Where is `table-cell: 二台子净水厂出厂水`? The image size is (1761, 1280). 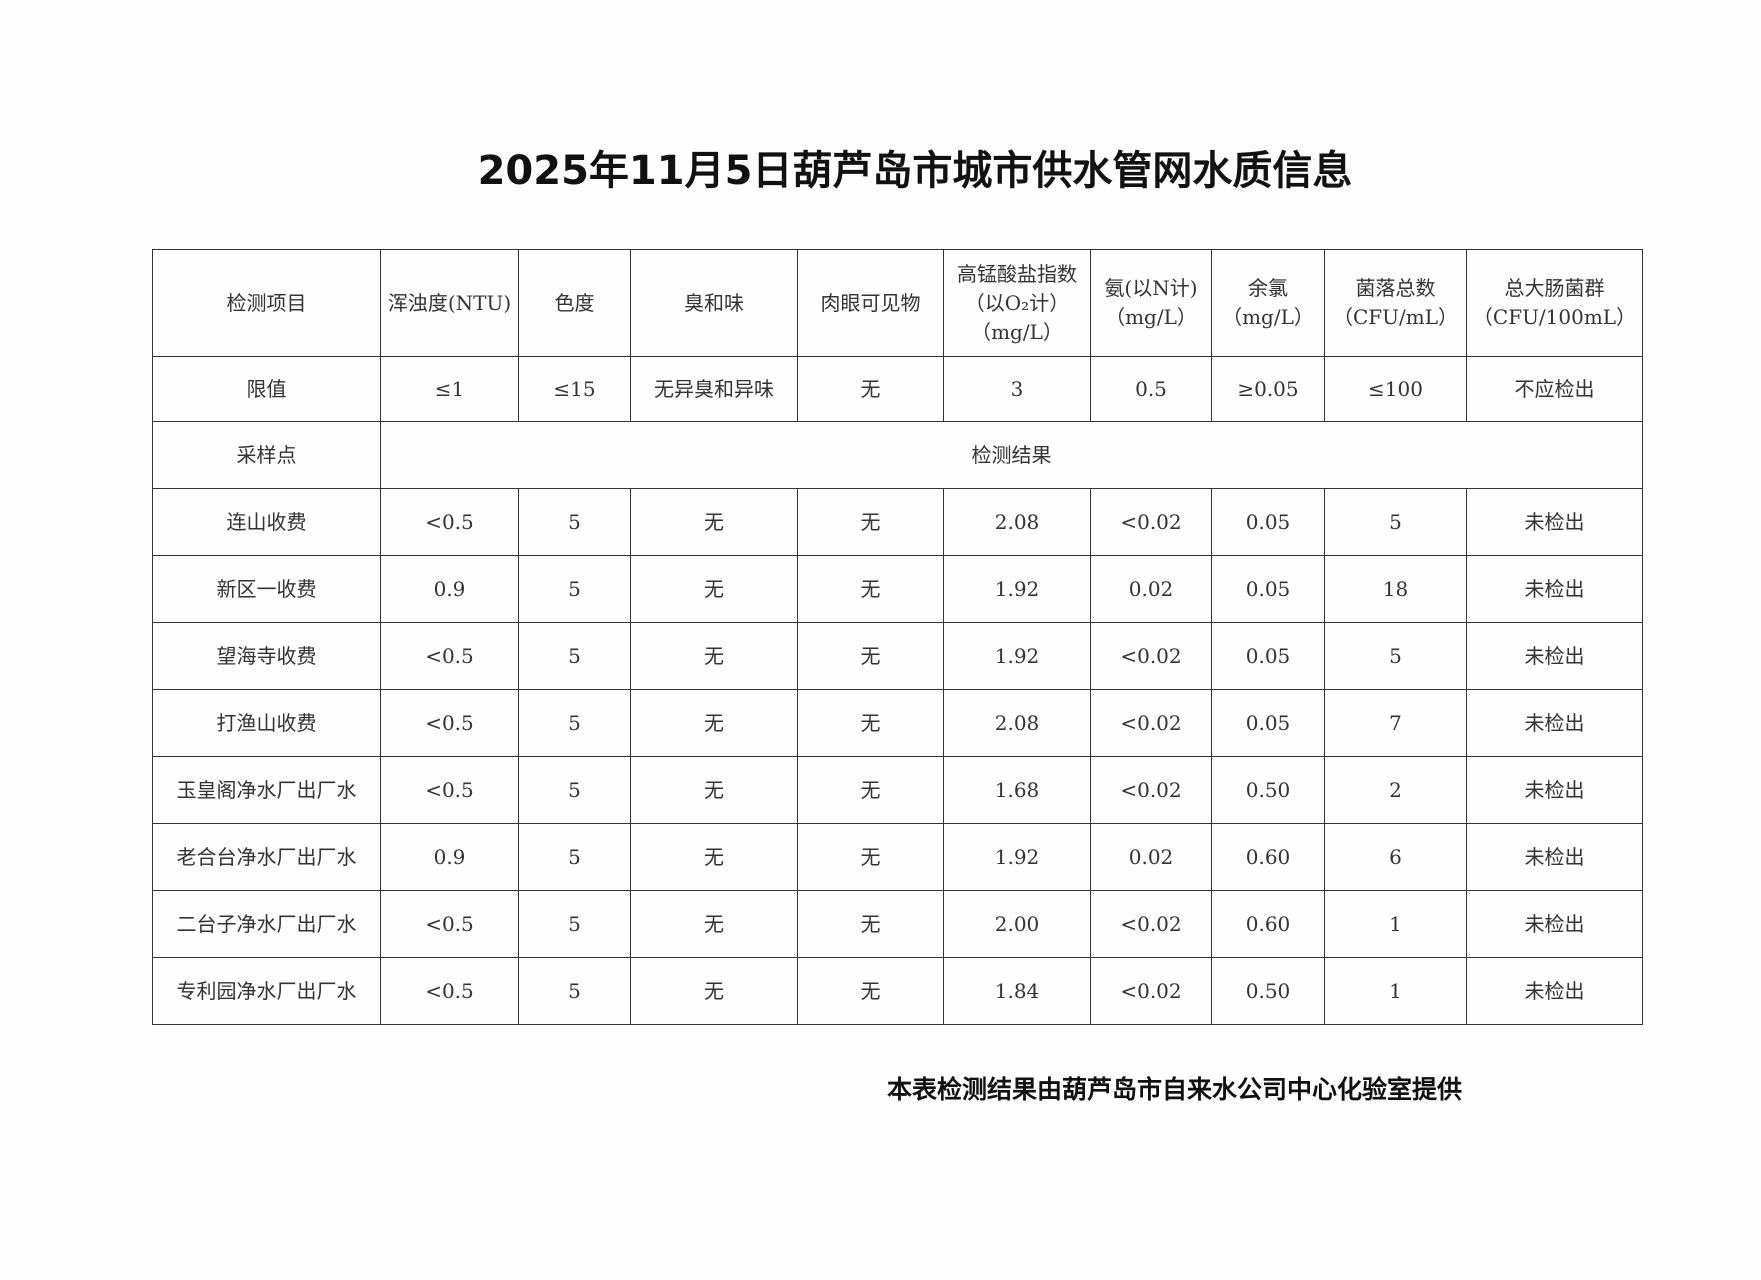 table-cell: 二台子净水厂出厂水 is located at coordinates (266, 924).